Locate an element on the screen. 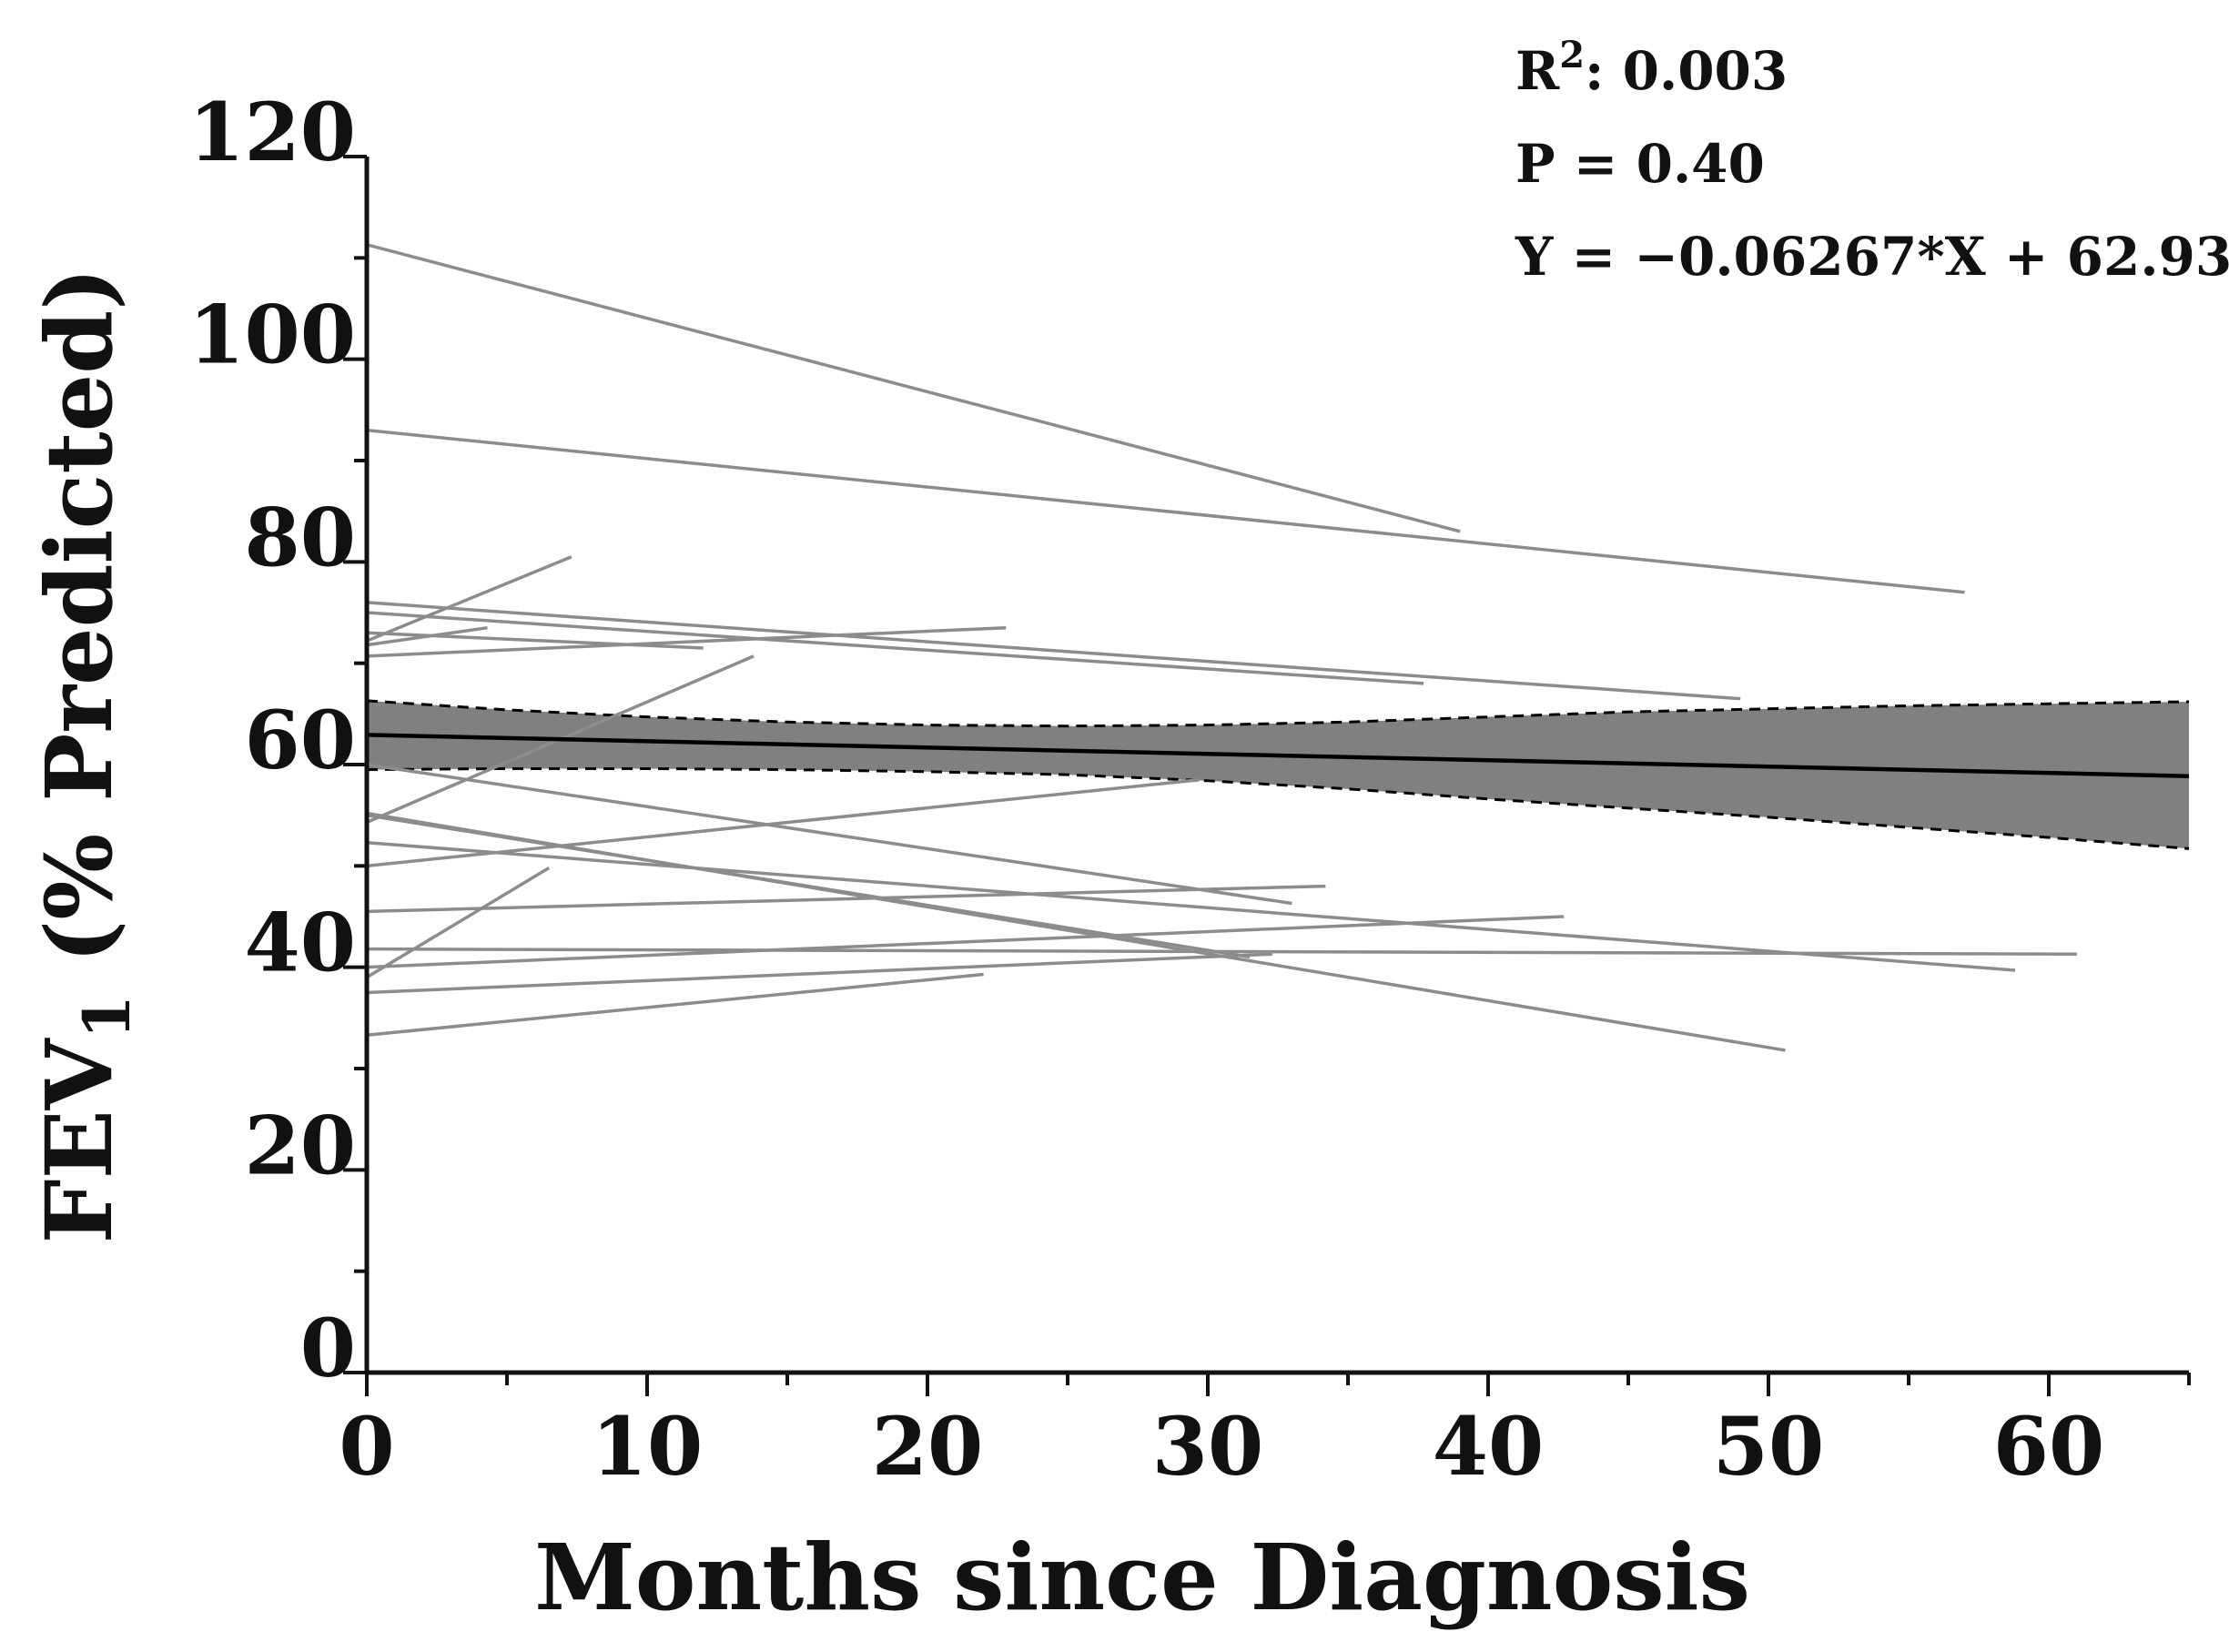 This screenshot has width=2229, height=1652. regression-equation-text: Y = −0.06267*X + 62.93 is located at coordinates (1872, 257).